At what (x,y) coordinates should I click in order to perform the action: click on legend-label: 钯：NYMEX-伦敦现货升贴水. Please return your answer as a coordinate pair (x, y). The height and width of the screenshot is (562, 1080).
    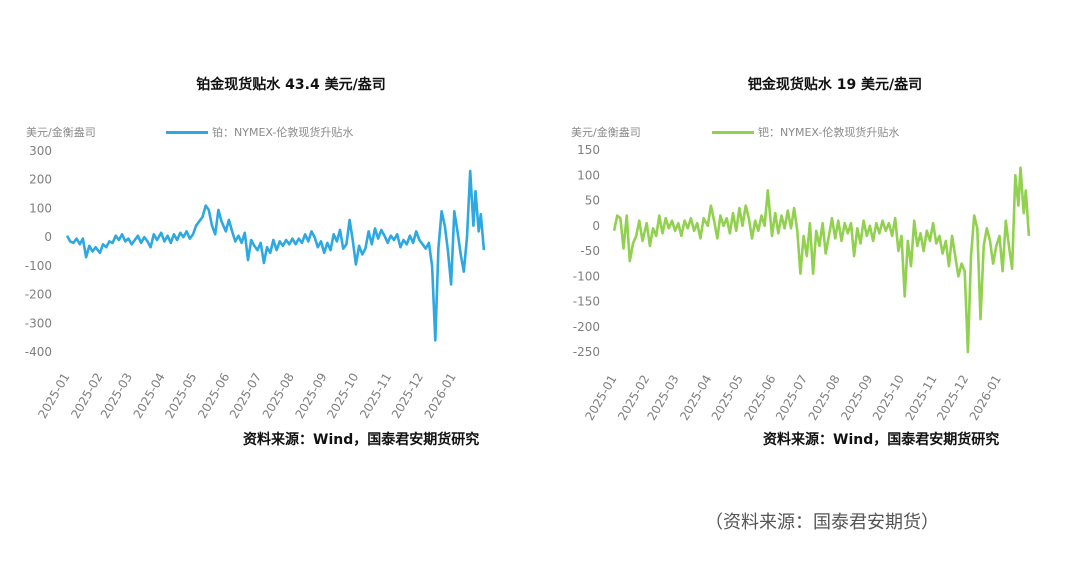
    Looking at the image, I should click on (829, 132).